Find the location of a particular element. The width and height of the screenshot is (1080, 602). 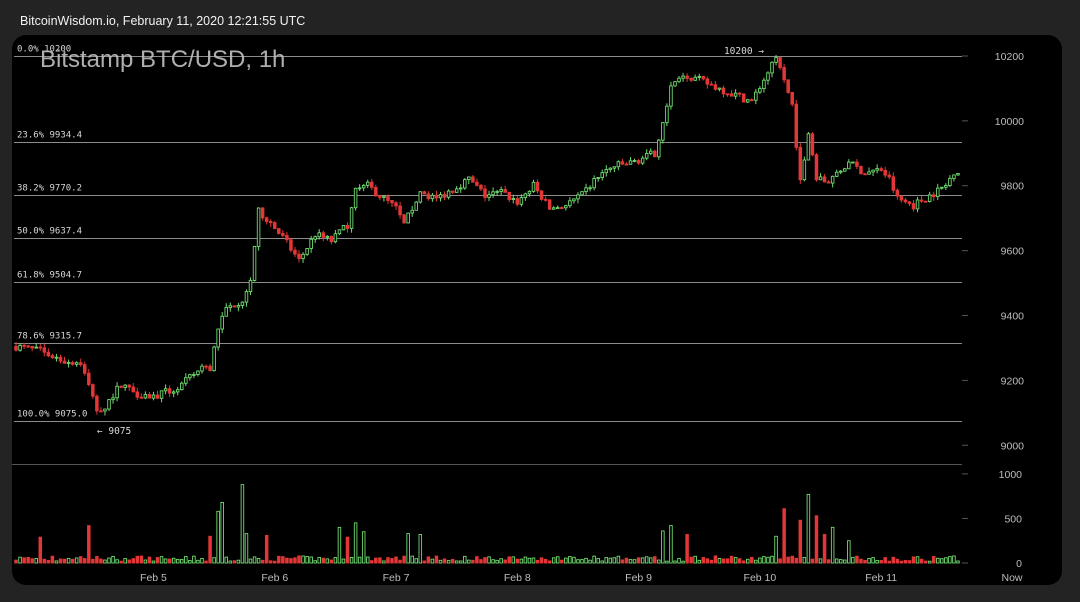

x-tick-label: Feb 9 is located at coordinates (638, 578).